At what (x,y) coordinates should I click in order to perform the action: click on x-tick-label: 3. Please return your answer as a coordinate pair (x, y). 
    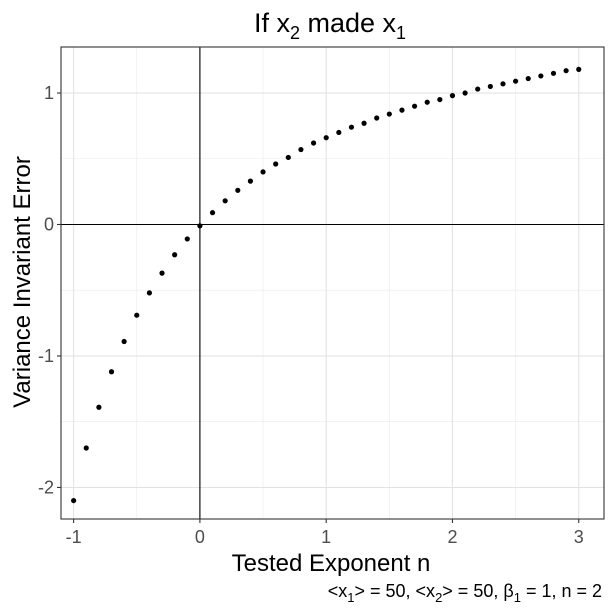
    Looking at the image, I should click on (579, 537).